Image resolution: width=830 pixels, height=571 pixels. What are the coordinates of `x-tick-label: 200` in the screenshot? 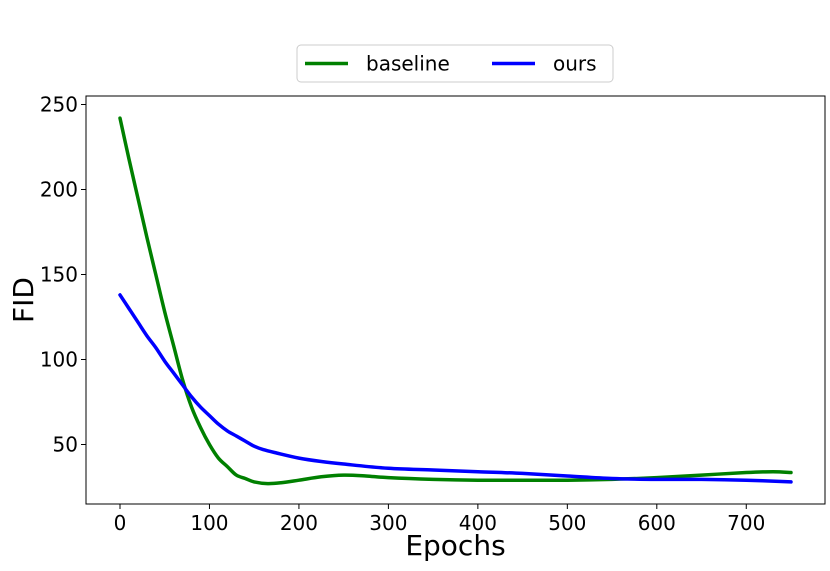 It's located at (299, 523).